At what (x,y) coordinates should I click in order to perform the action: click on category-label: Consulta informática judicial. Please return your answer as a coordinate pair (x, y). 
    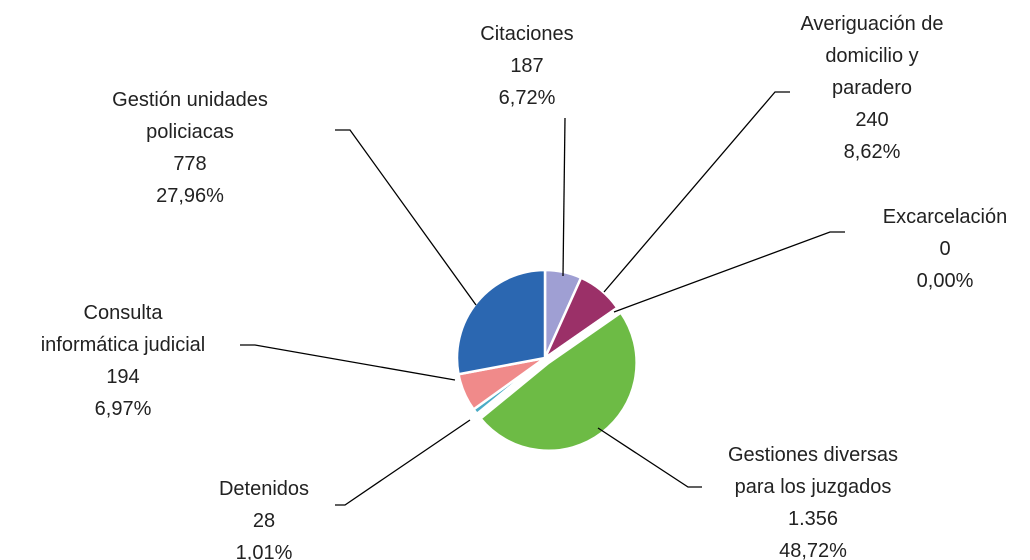
    Looking at the image, I should click on (123, 329).